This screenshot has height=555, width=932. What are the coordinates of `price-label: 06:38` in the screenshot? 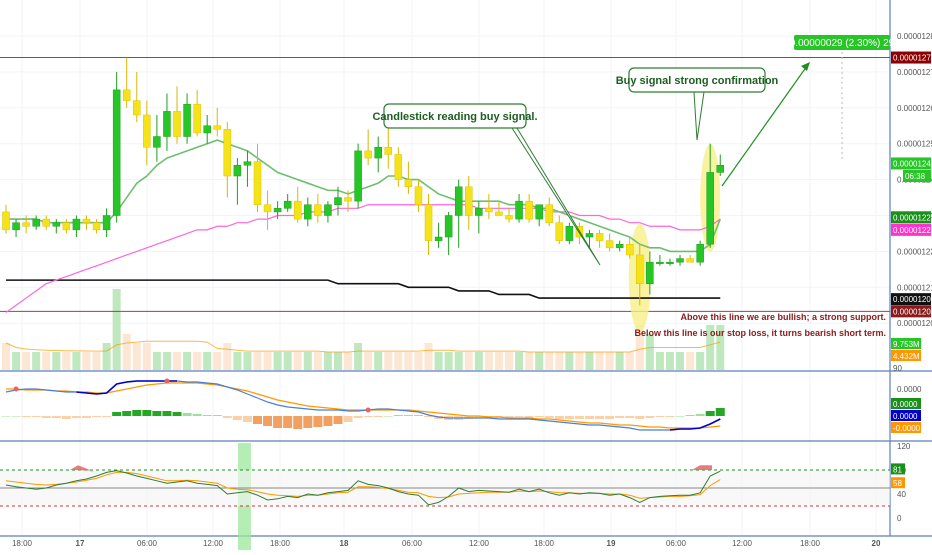 It's located at (915, 176).